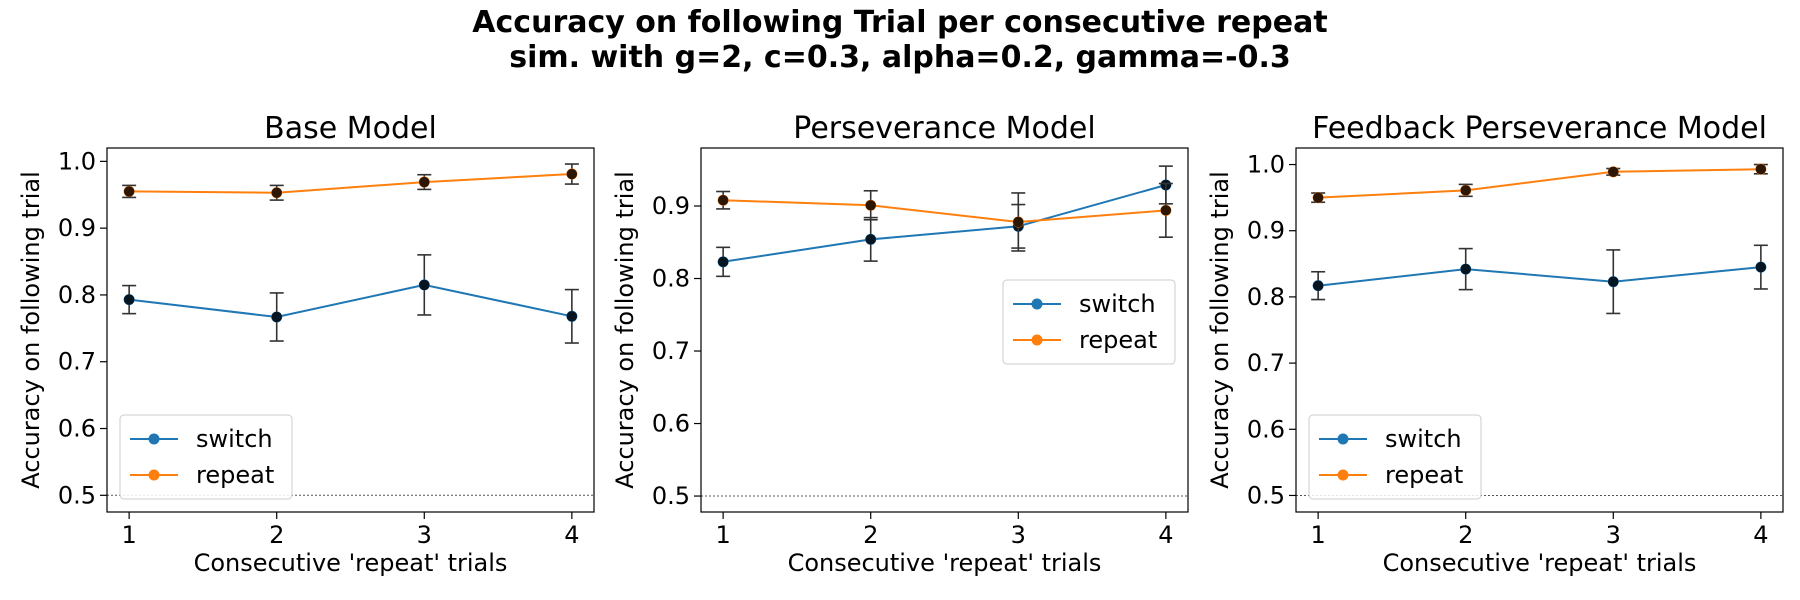  Describe the element at coordinates (944, 128) in the screenshot. I see `panel-title: Perseverance Model` at that location.